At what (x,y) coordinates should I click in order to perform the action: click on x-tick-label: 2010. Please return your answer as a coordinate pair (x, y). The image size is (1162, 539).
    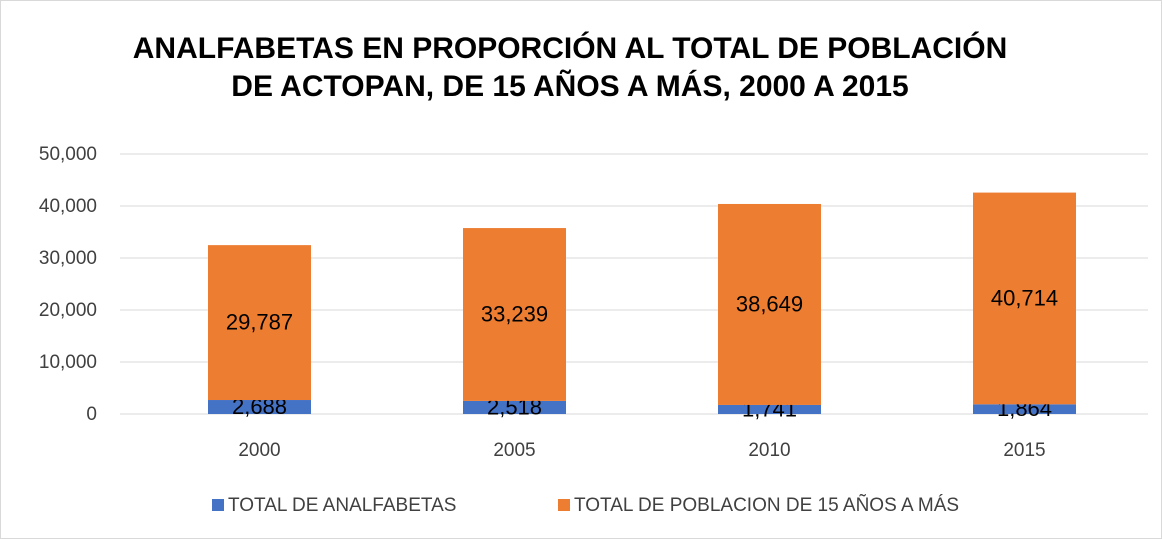
    Looking at the image, I should click on (769, 450).